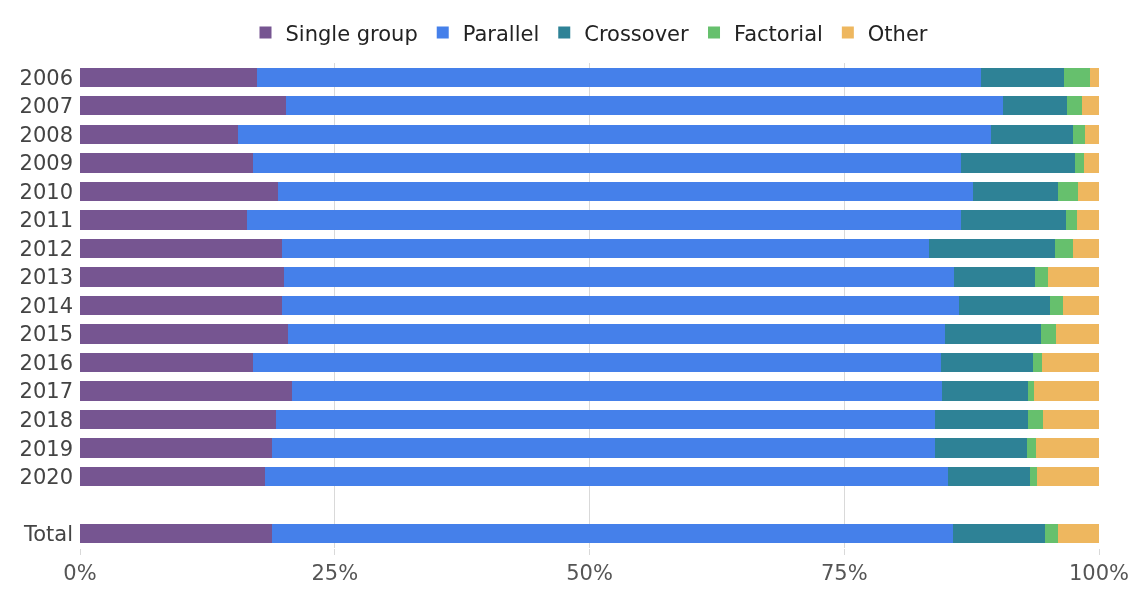 The height and width of the screenshot is (597, 1141). I want to click on legend-label: Factorial, so click(778, 33).